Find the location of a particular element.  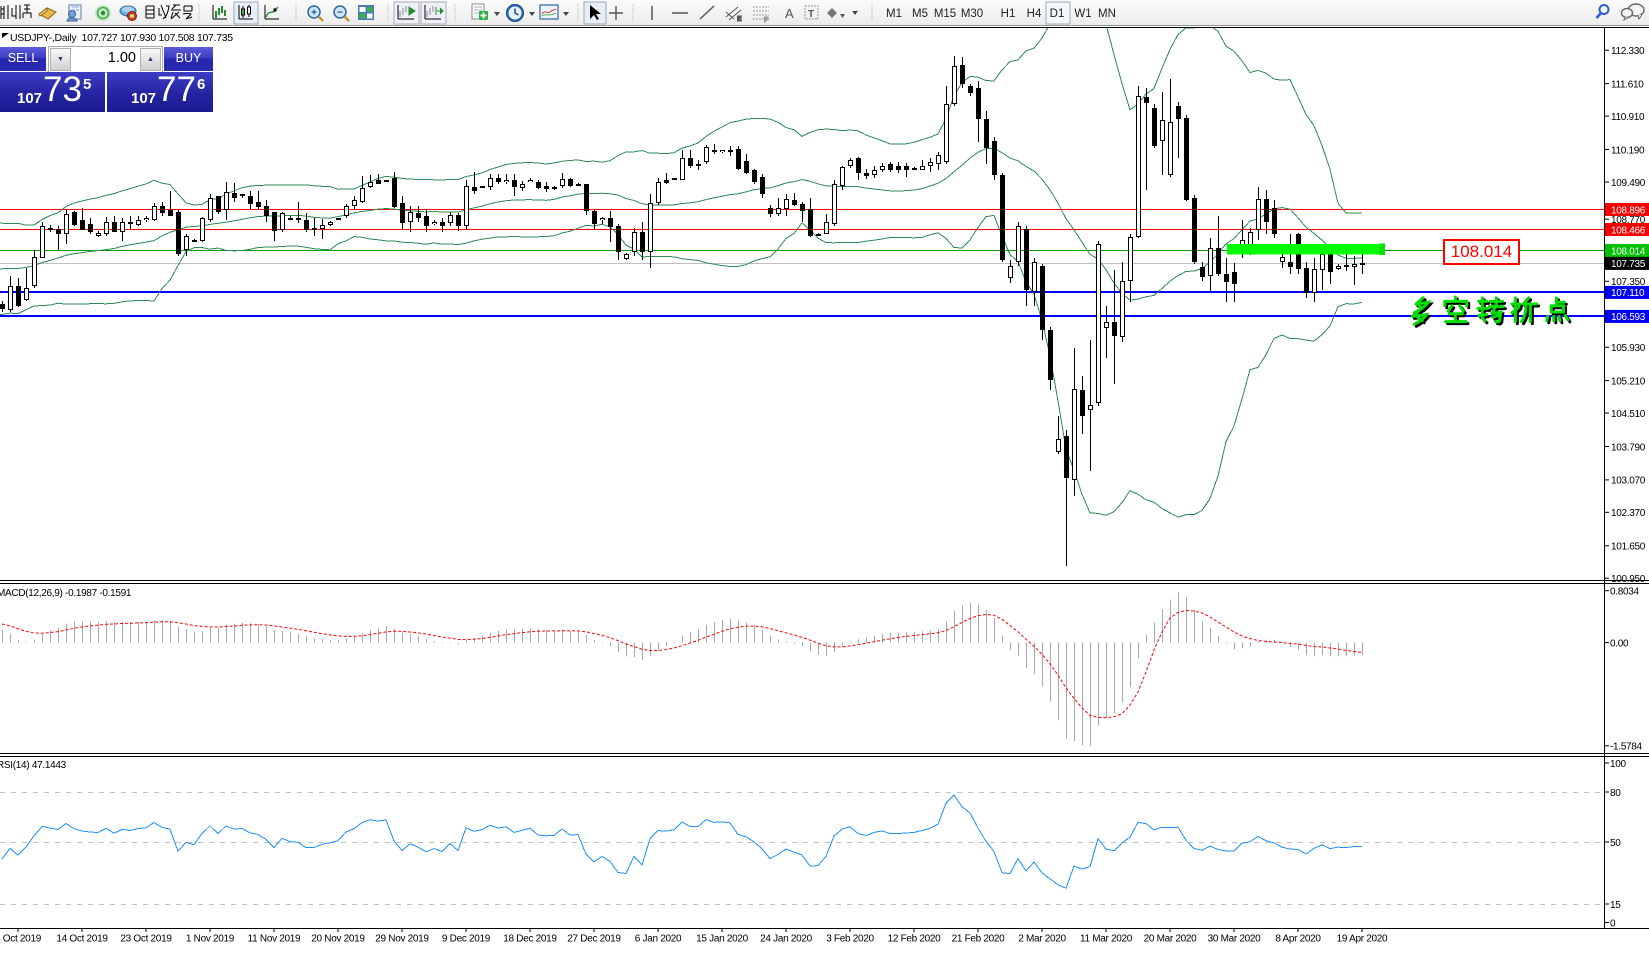

svg-text: 106.593 is located at coordinates (1628, 317).